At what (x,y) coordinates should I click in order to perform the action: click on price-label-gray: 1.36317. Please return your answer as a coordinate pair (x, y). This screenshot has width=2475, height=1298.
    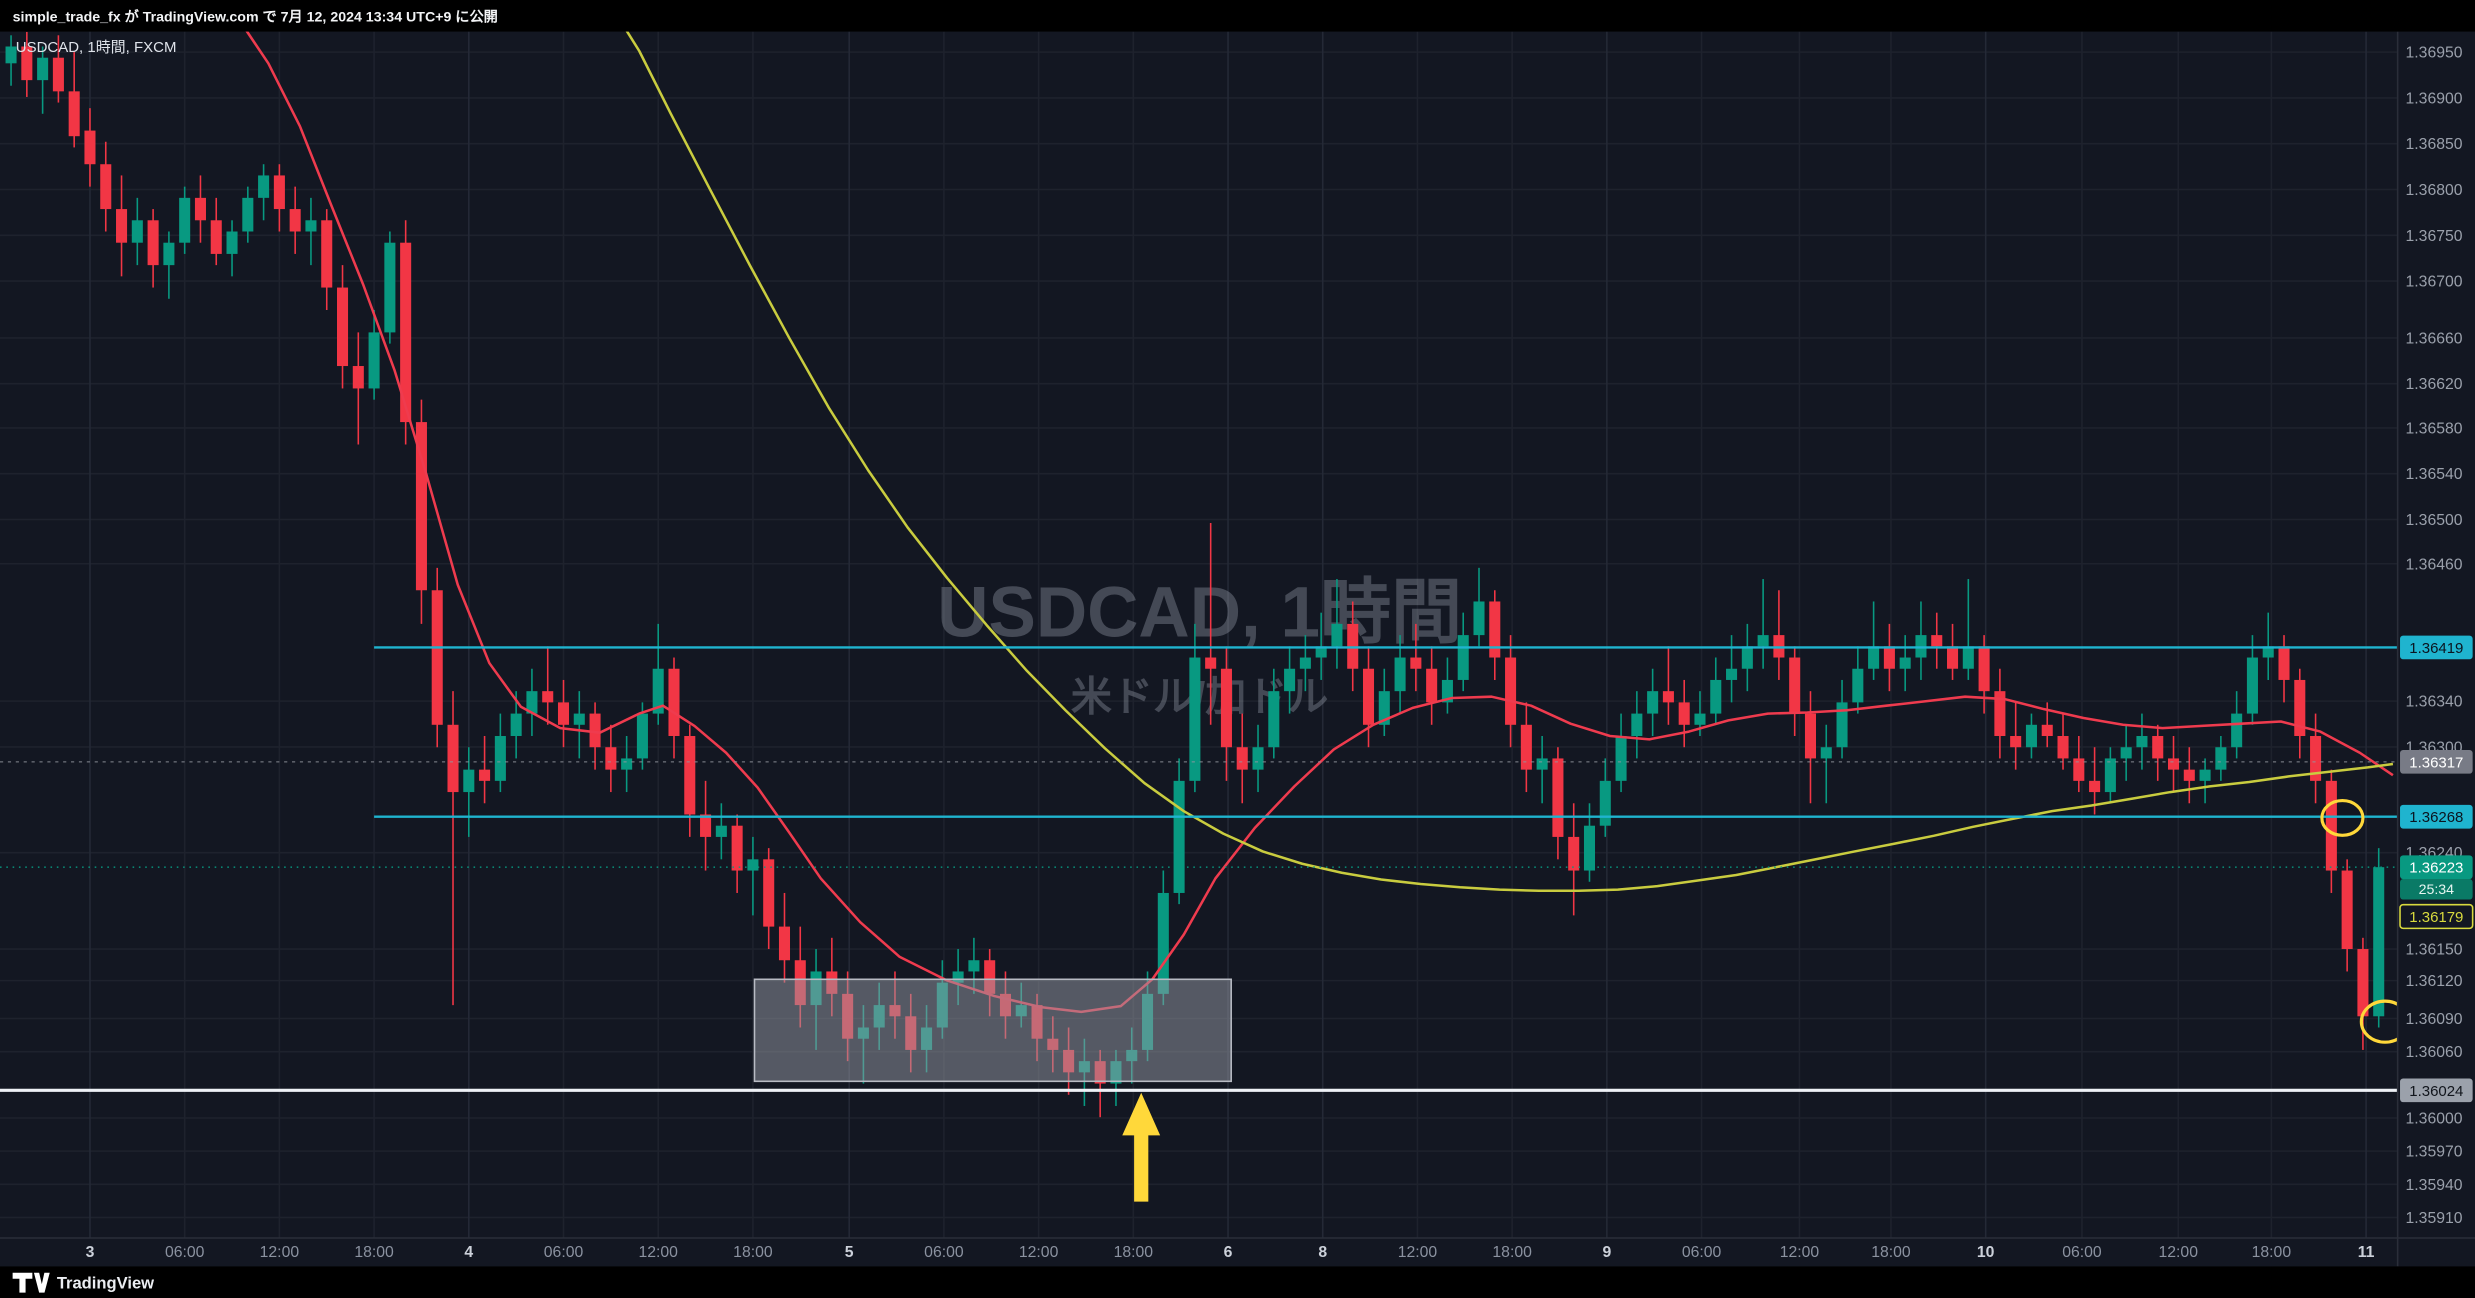
    Looking at the image, I should click on (2436, 761).